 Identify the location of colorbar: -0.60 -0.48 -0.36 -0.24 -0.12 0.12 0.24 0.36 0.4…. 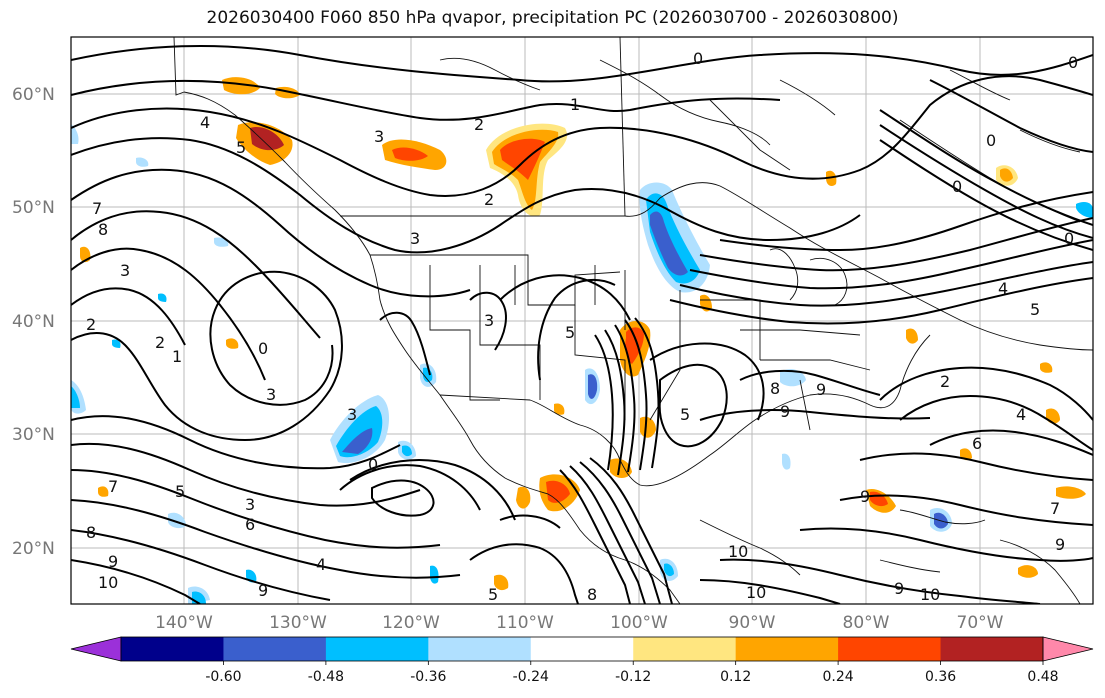
(582, 660).